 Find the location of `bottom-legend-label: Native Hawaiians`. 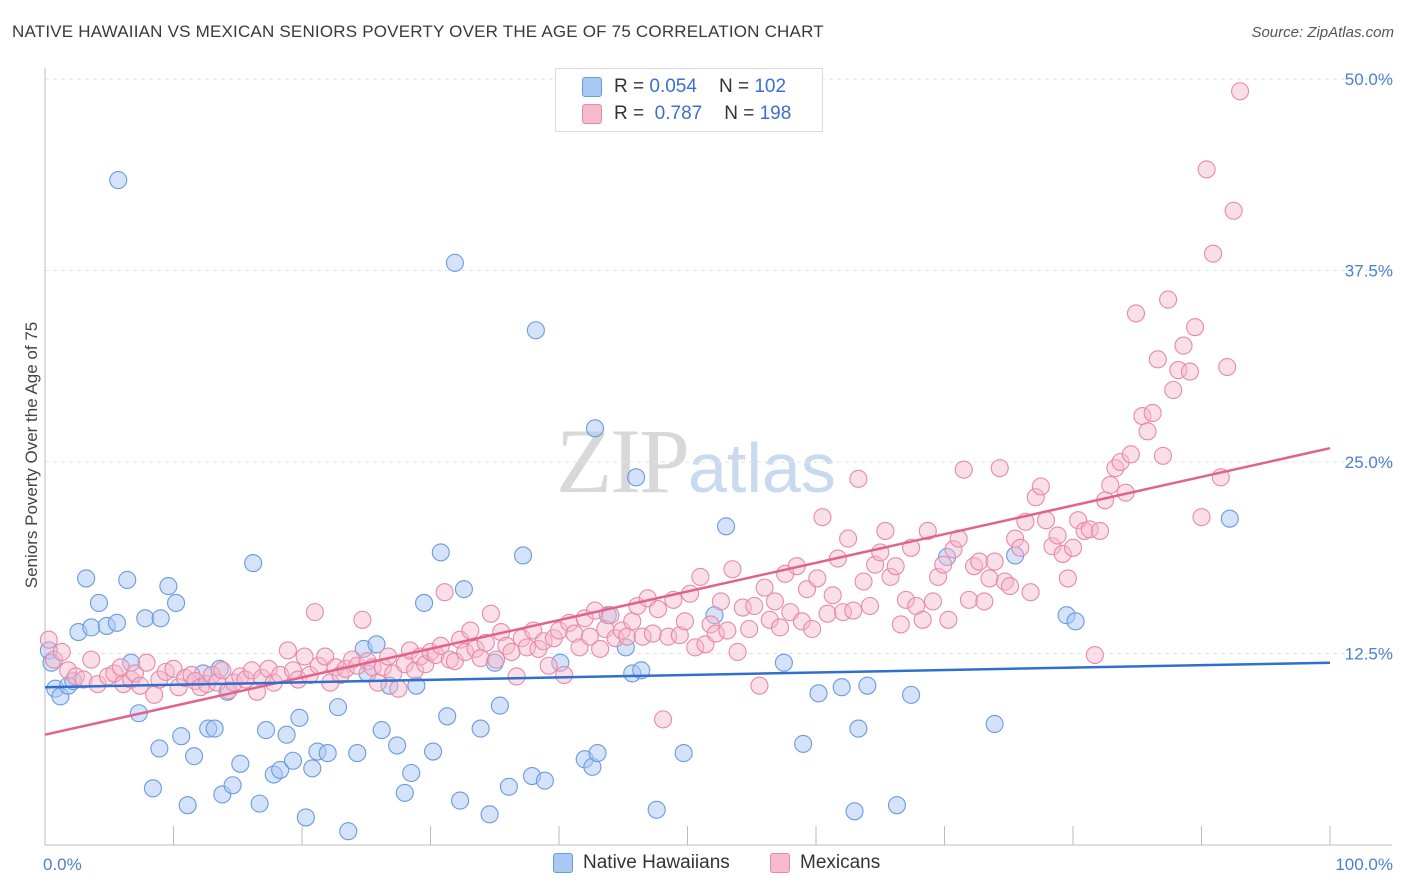

bottom-legend-label: Native Hawaiians is located at coordinates (656, 862).